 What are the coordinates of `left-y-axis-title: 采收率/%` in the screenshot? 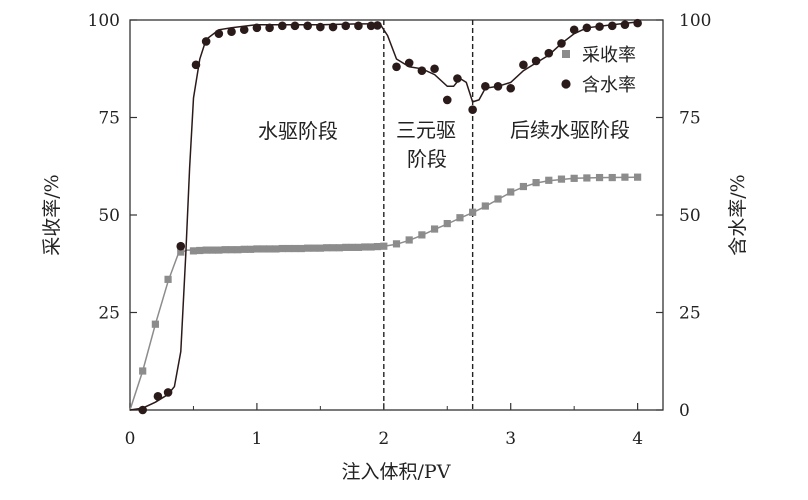 It's located at (52, 214).